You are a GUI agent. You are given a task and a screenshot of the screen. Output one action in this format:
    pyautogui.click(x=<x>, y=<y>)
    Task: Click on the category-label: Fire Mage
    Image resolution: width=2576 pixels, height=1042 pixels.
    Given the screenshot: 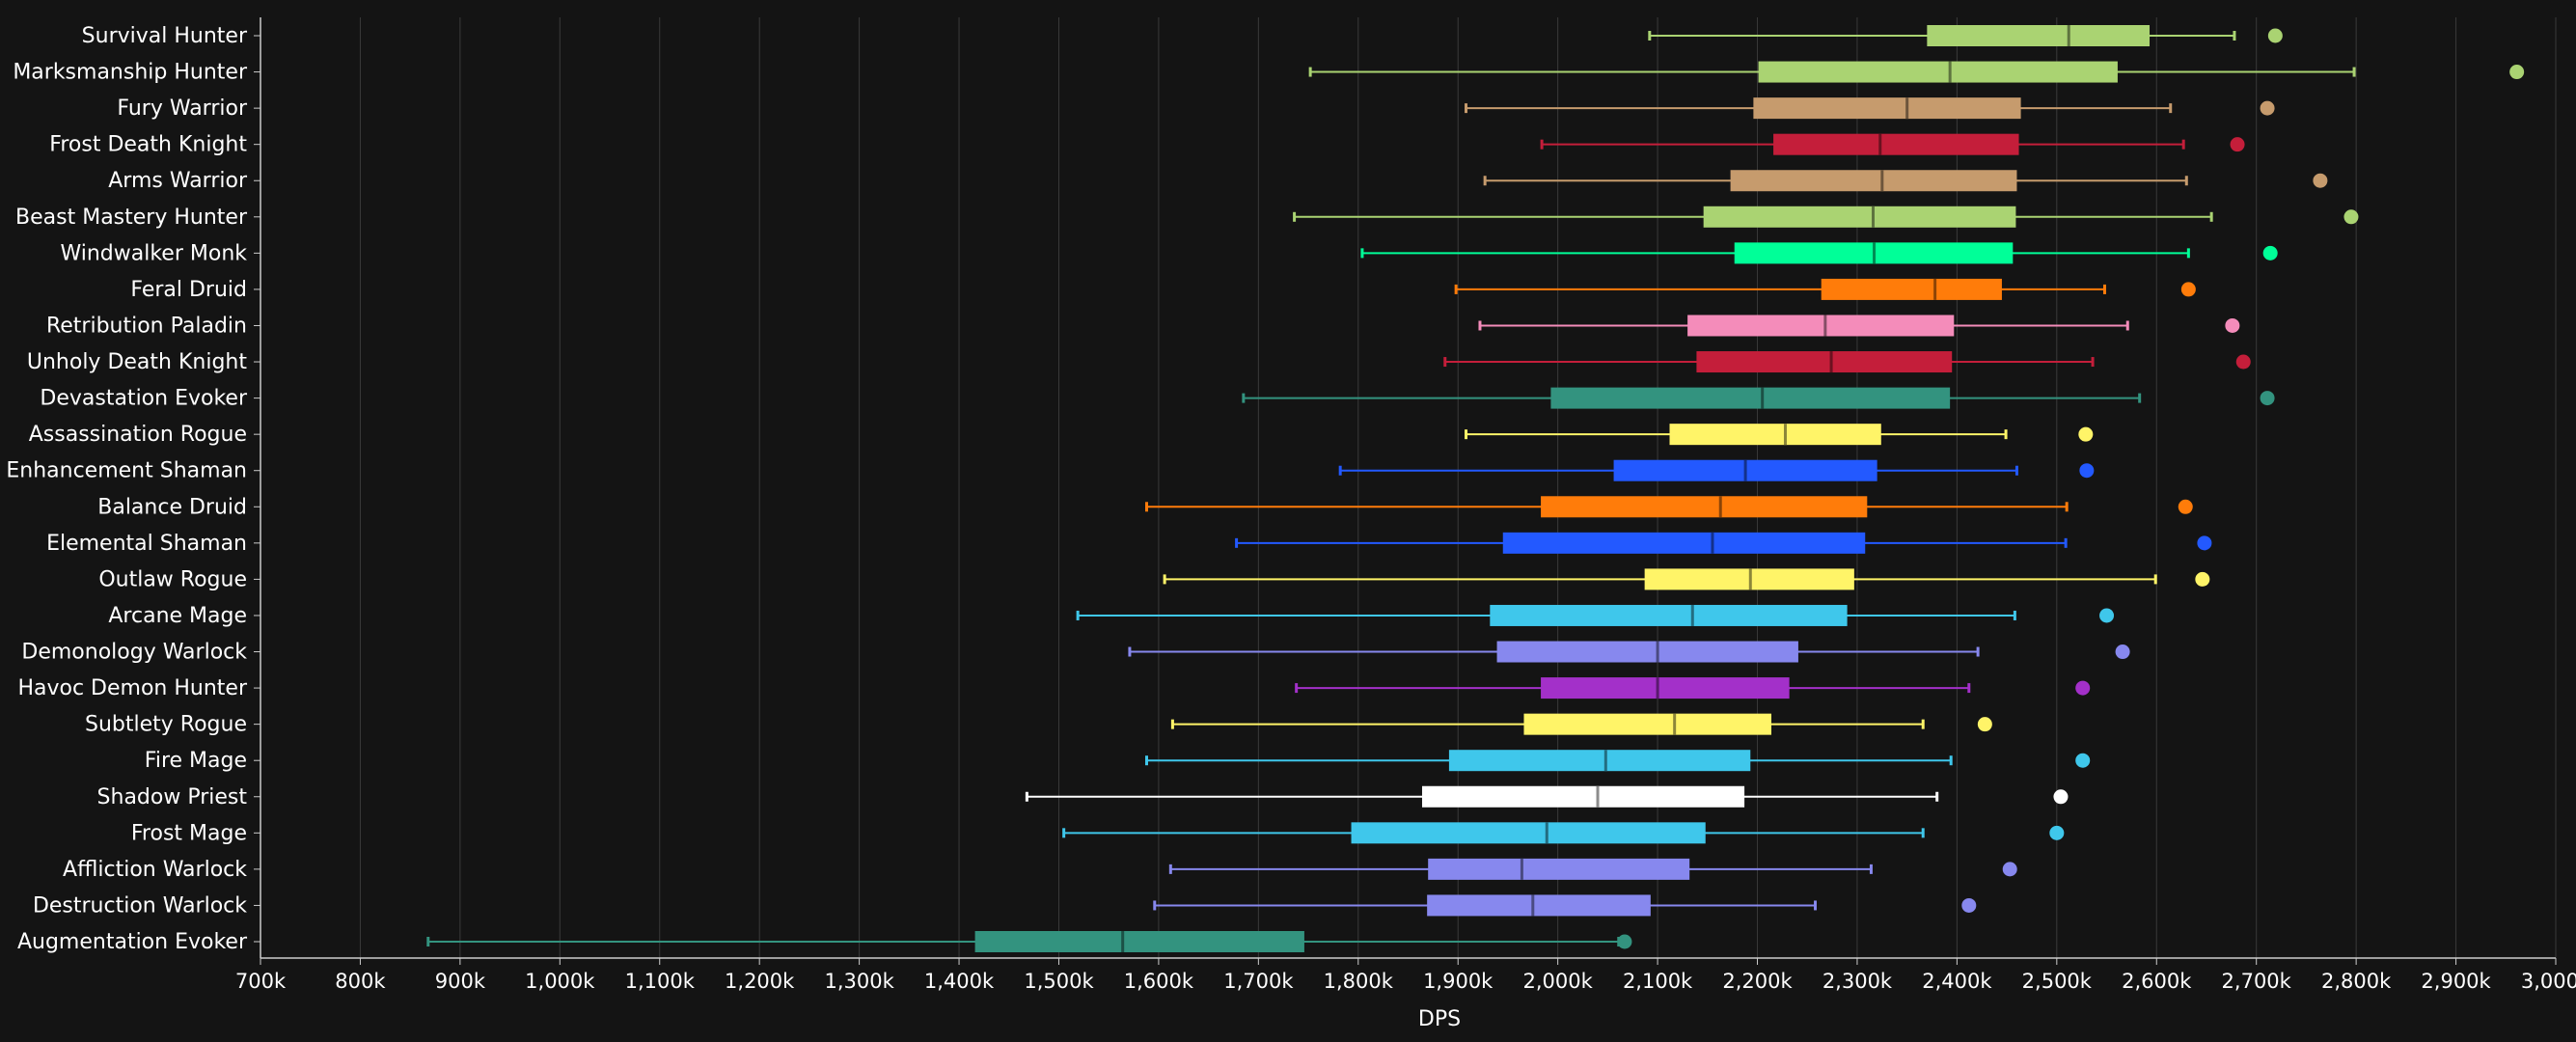 What is the action you would take?
    pyautogui.click(x=196, y=761)
    